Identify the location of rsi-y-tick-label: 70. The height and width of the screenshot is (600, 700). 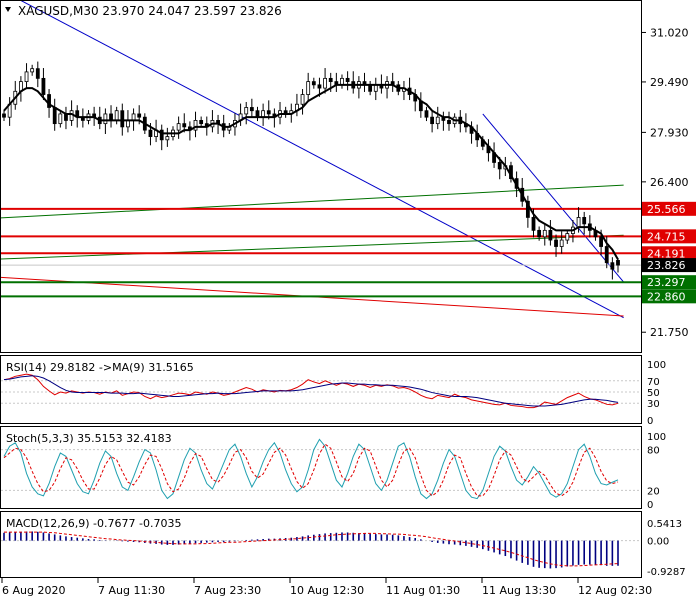
(653, 382).